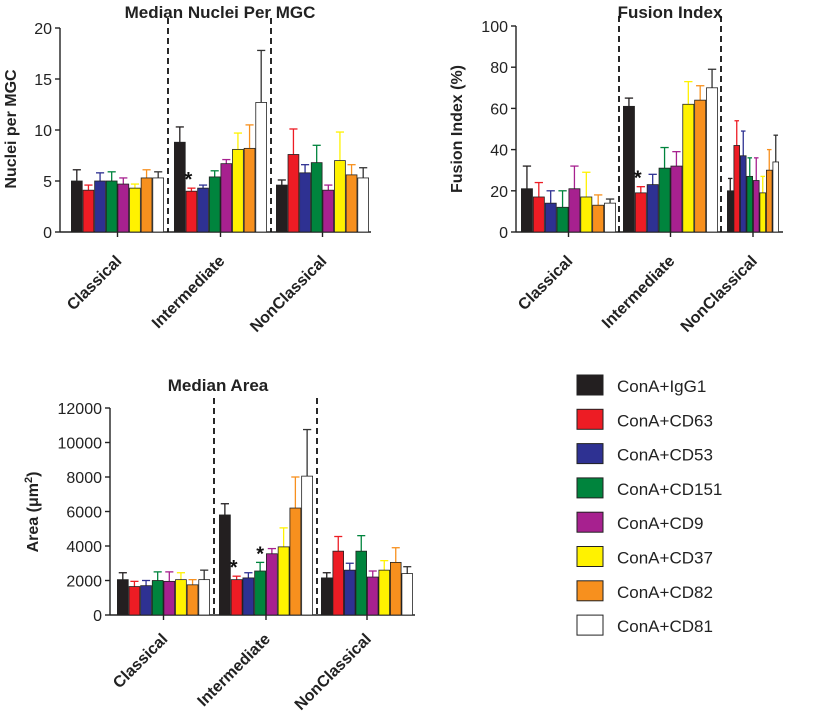  What do you see at coordinates (670, 12) in the screenshot?
I see `chart-title: Fusion Index` at bounding box center [670, 12].